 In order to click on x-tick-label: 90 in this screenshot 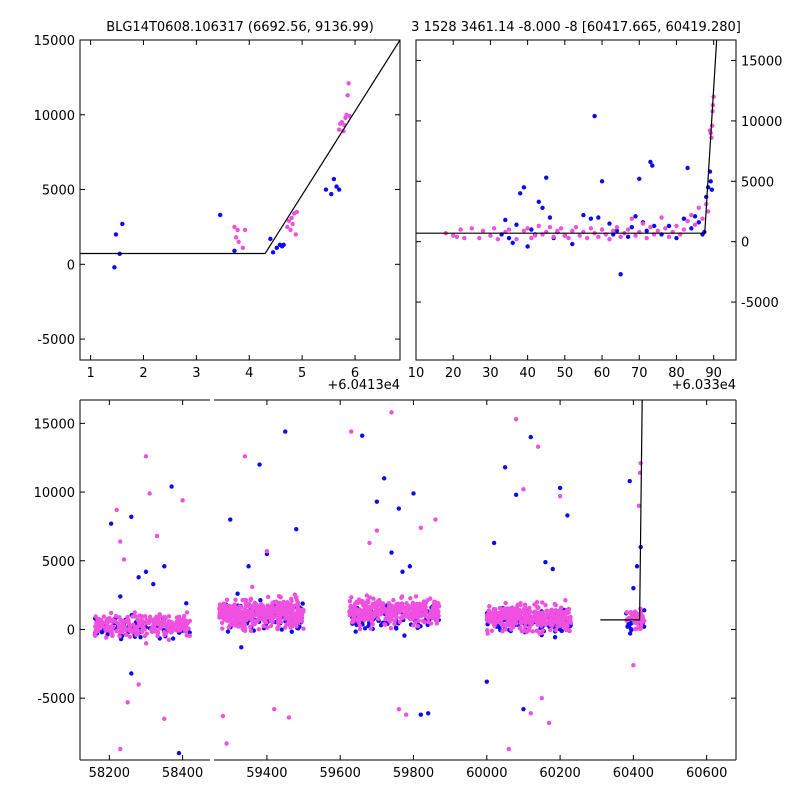, I will do `click(713, 373)`.